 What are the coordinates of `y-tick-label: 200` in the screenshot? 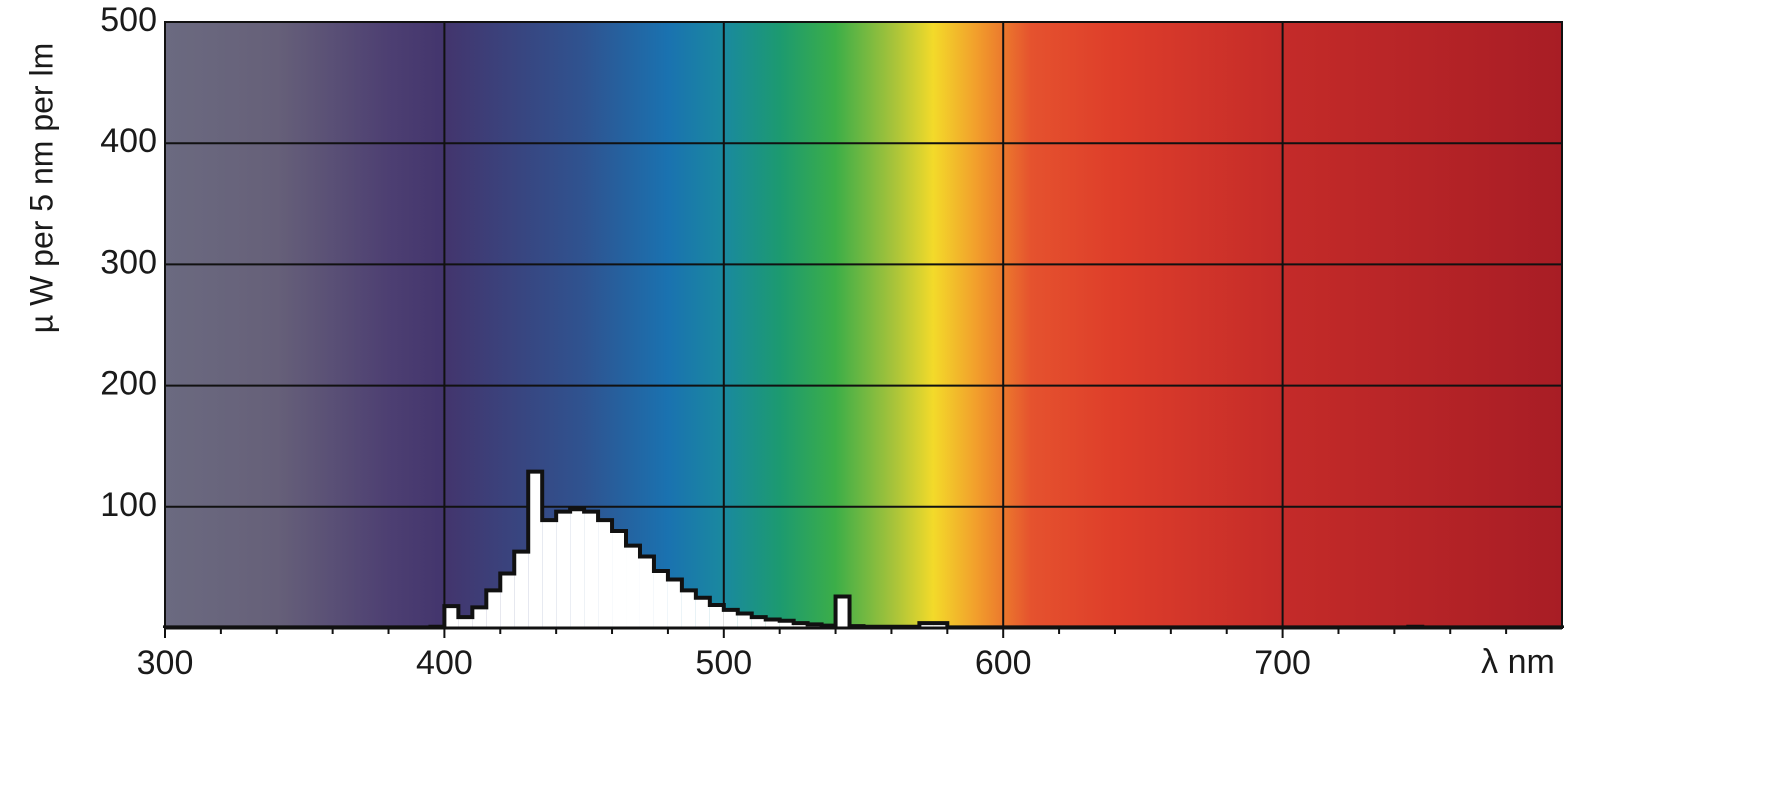 It's located at (128, 384).